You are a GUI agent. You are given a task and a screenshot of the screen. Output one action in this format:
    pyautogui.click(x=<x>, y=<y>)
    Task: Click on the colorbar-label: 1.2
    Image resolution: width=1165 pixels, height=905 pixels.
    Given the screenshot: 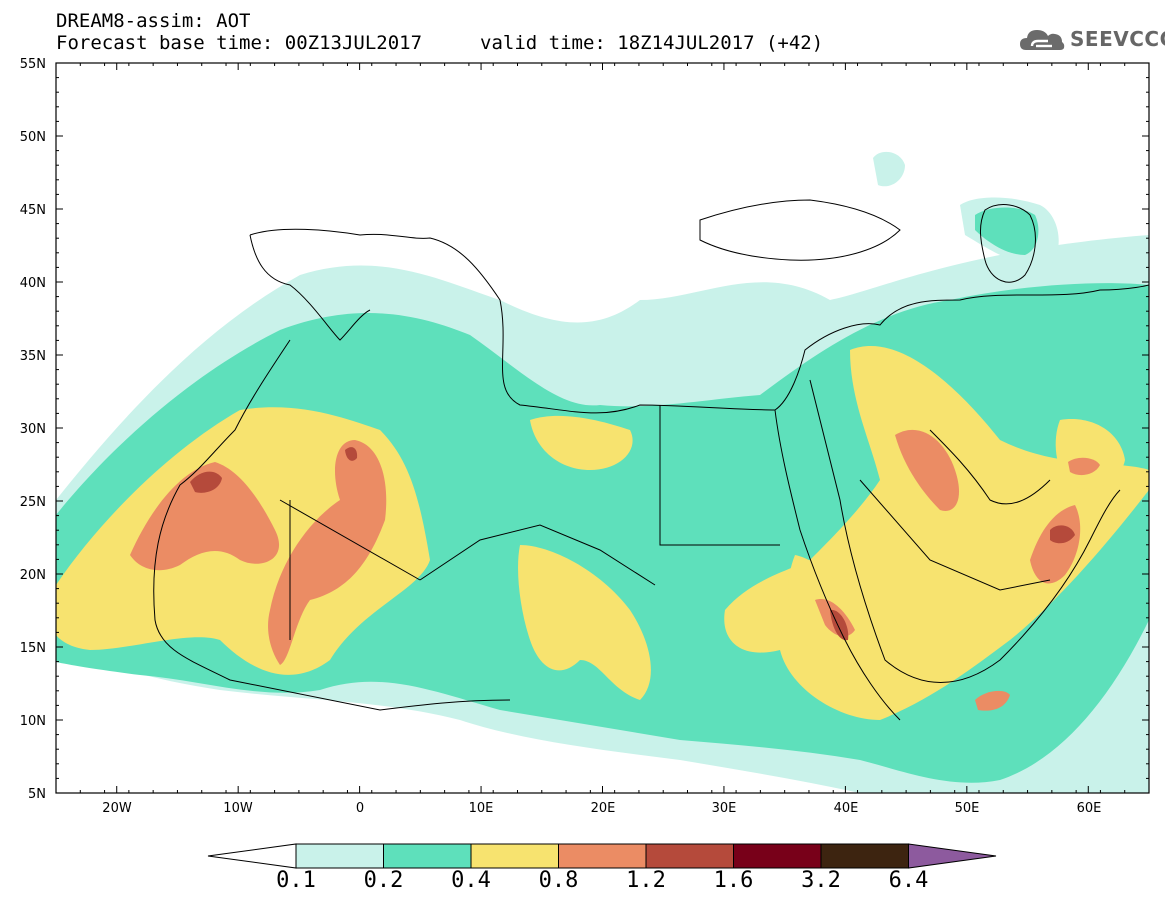 What is the action you would take?
    pyautogui.click(x=646, y=880)
    